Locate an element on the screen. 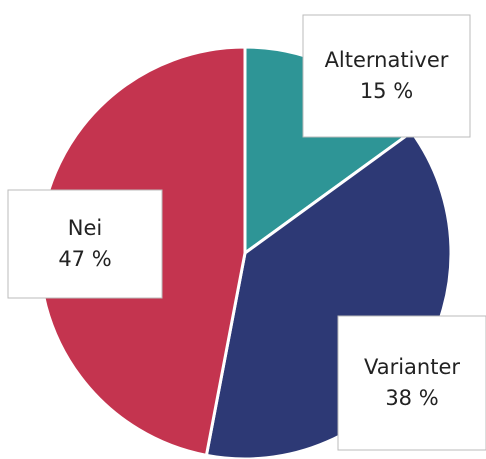  value-label: 15 % is located at coordinates (386, 91).